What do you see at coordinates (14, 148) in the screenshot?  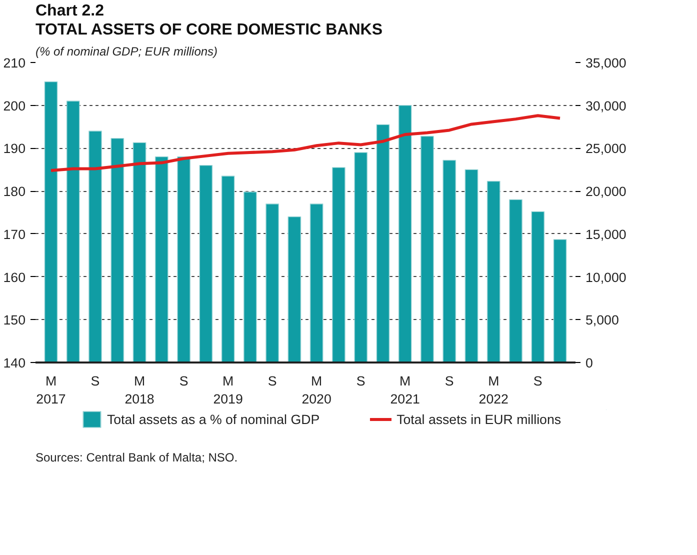 I see `y-tick-label: 190` at bounding box center [14, 148].